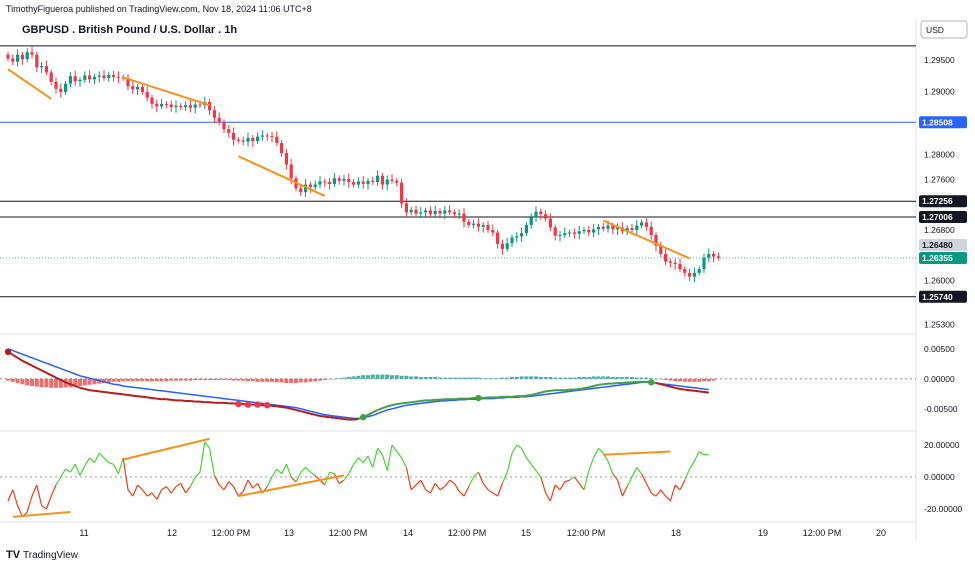 The height and width of the screenshot is (566, 975). I want to click on level-price-tag: 1.27006, so click(943, 216).